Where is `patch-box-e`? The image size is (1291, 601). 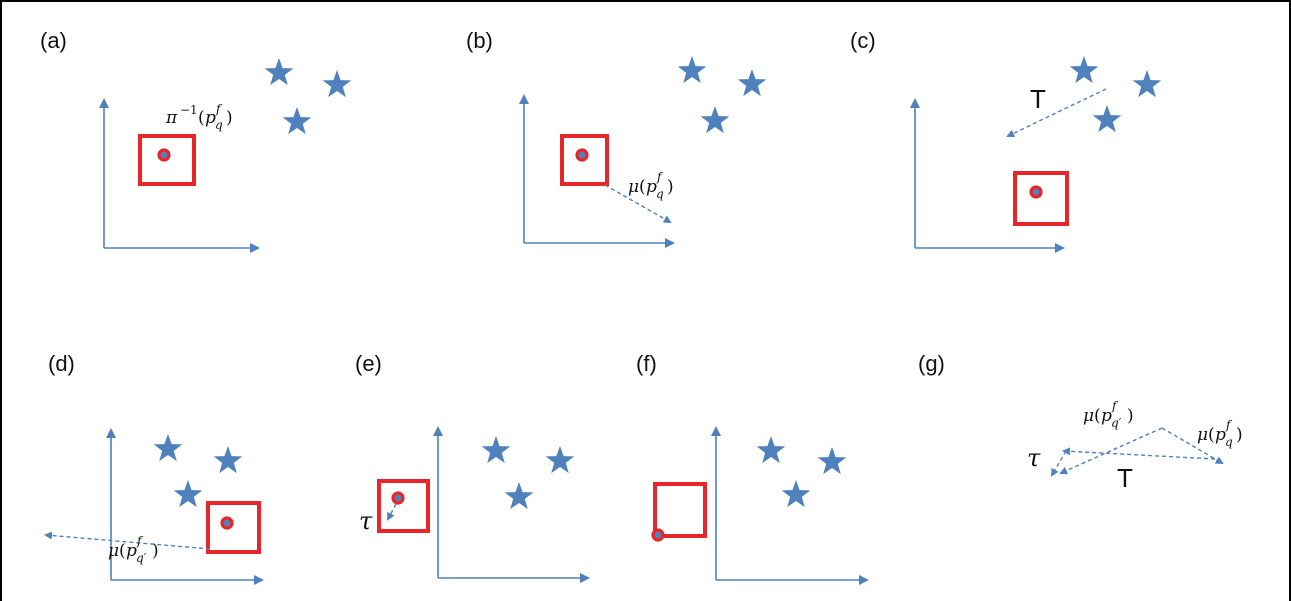 patch-box-e is located at coordinates (403, 506).